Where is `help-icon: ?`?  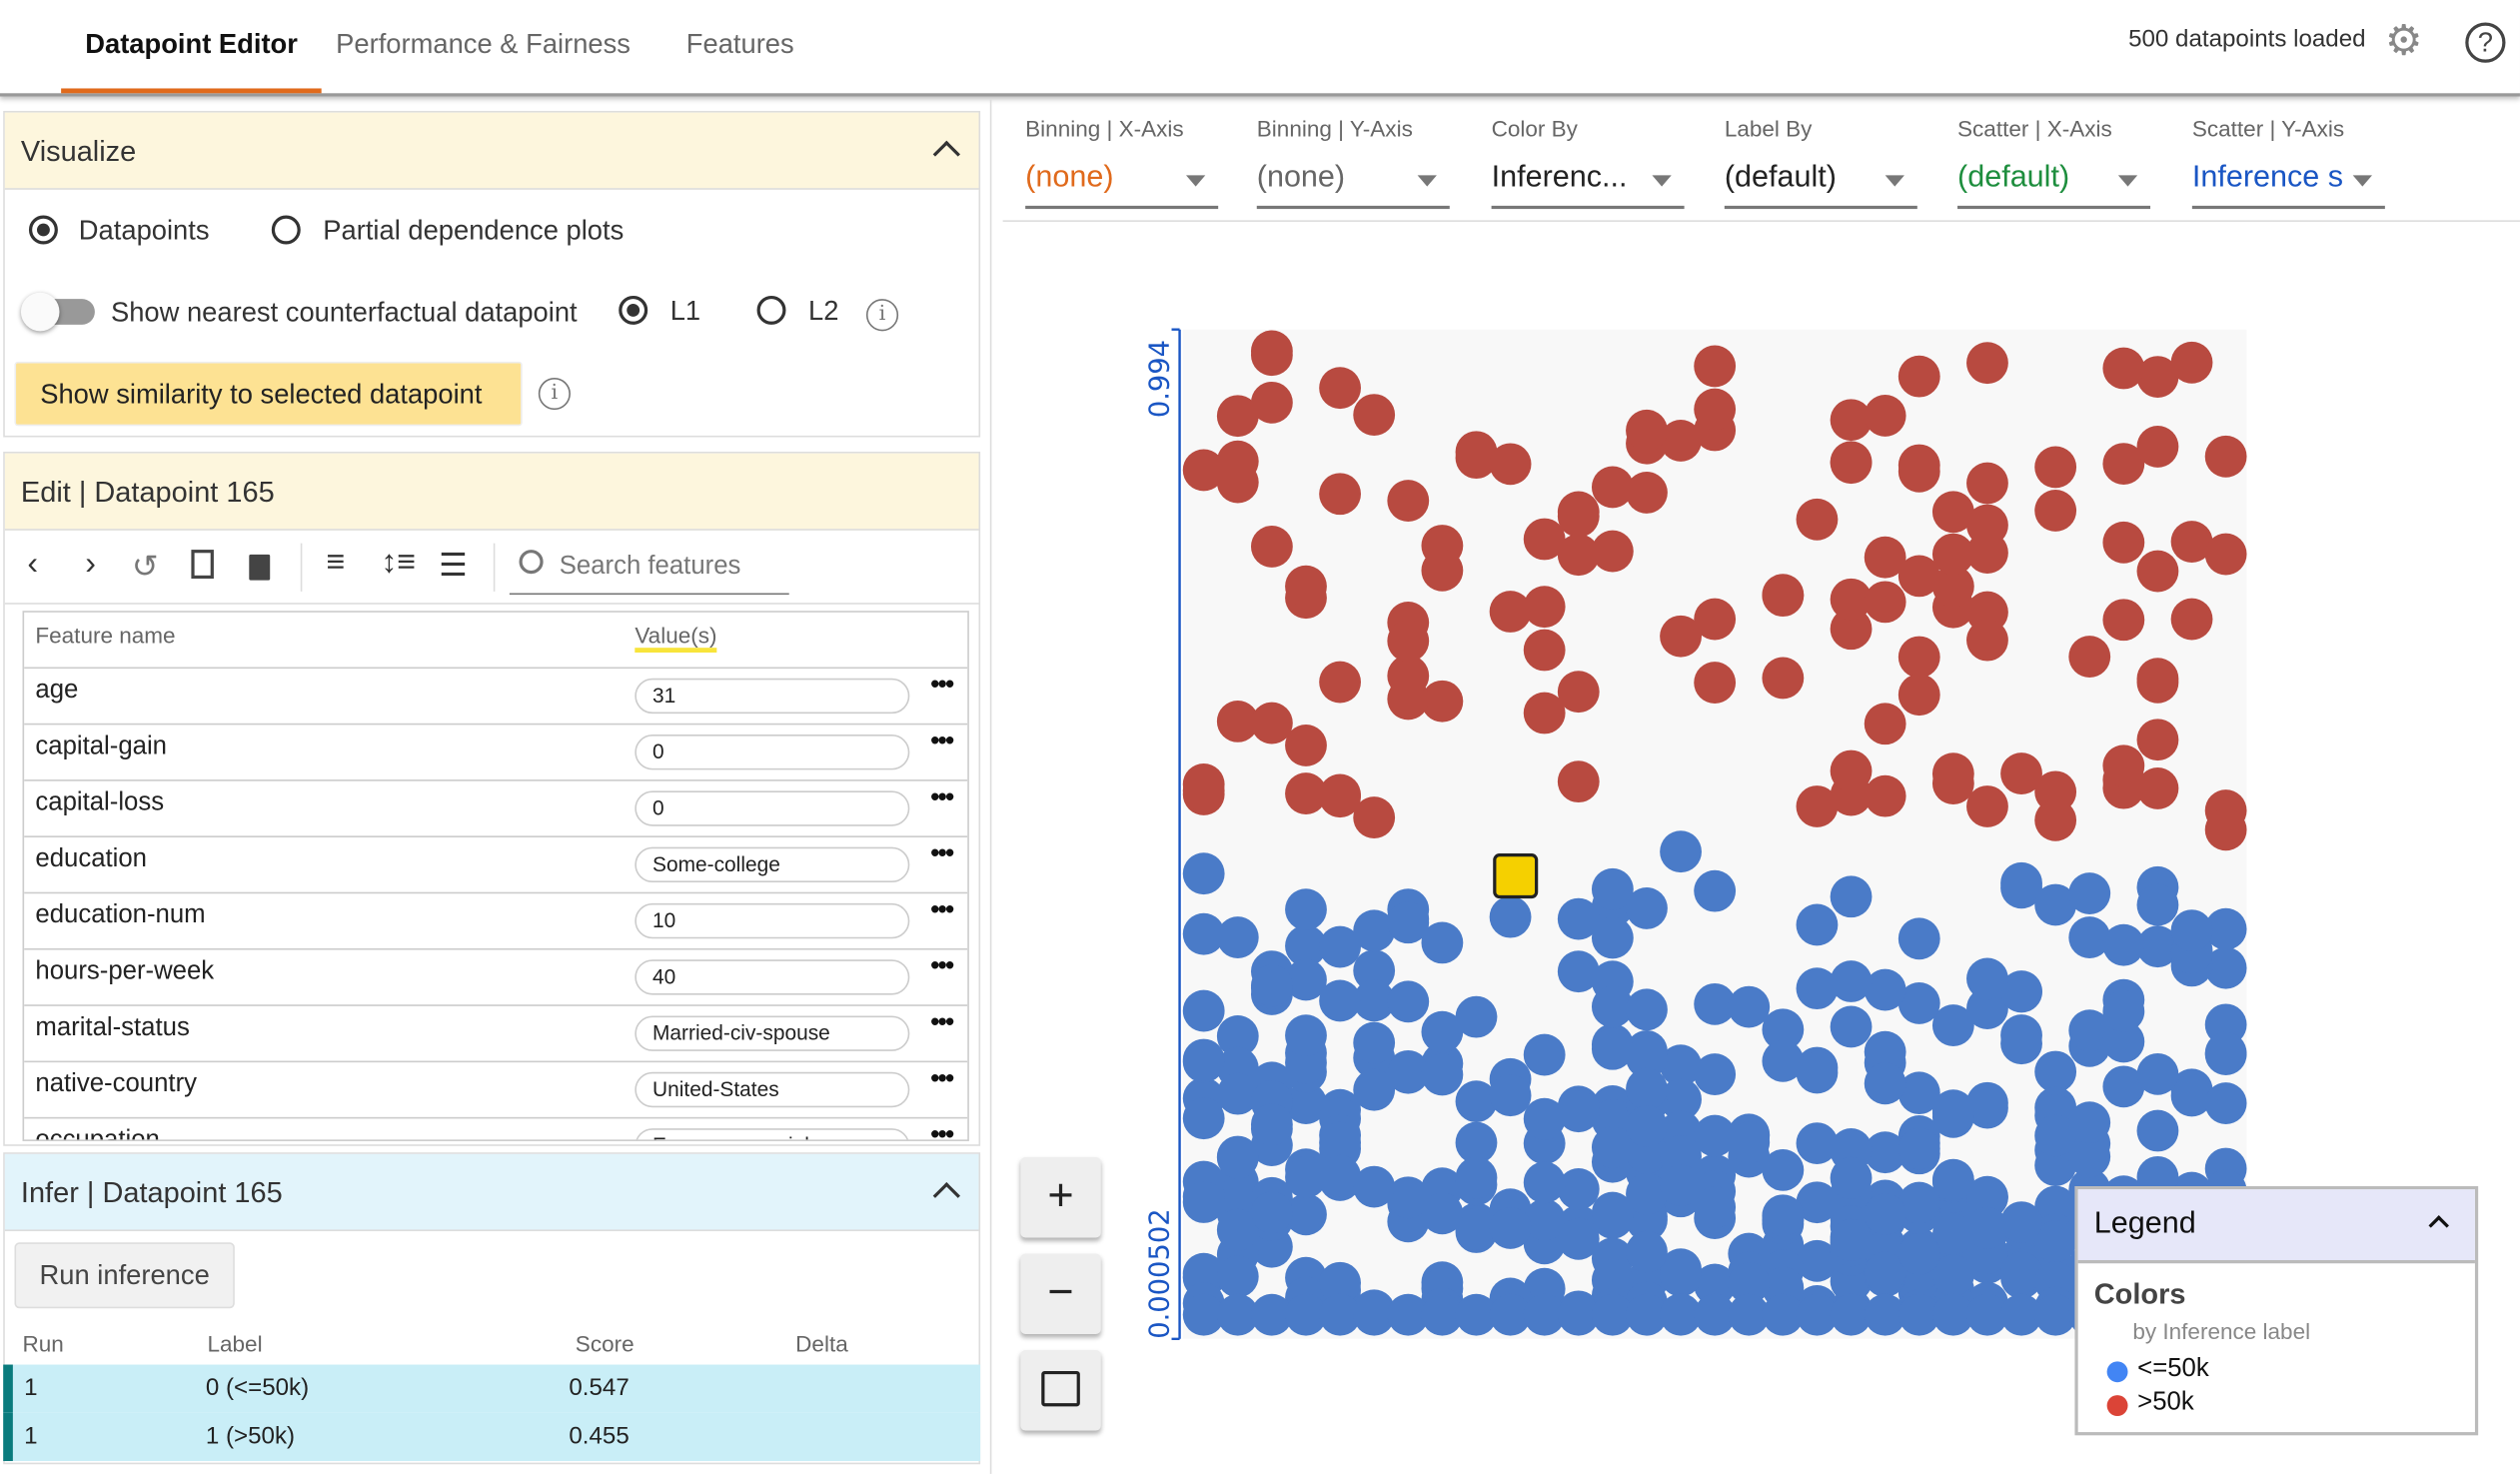 help-icon: ? is located at coordinates (2485, 42).